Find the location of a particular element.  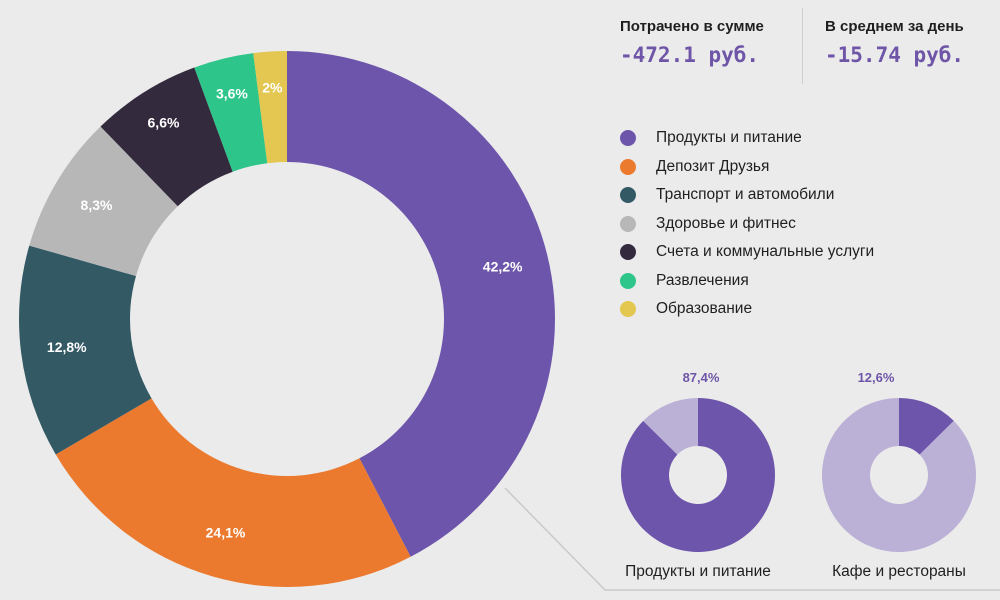

cafes-mini-donut is located at coordinates (899, 475).